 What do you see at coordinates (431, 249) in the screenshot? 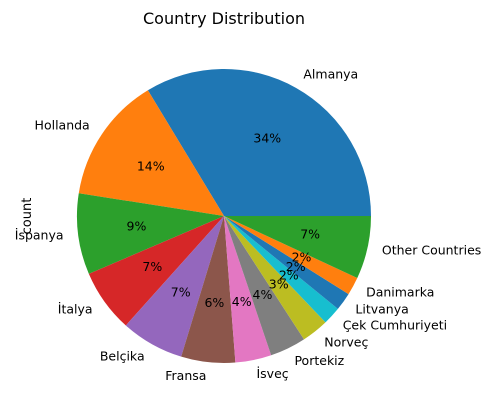
I see `slice-label: Other Countries` at bounding box center [431, 249].